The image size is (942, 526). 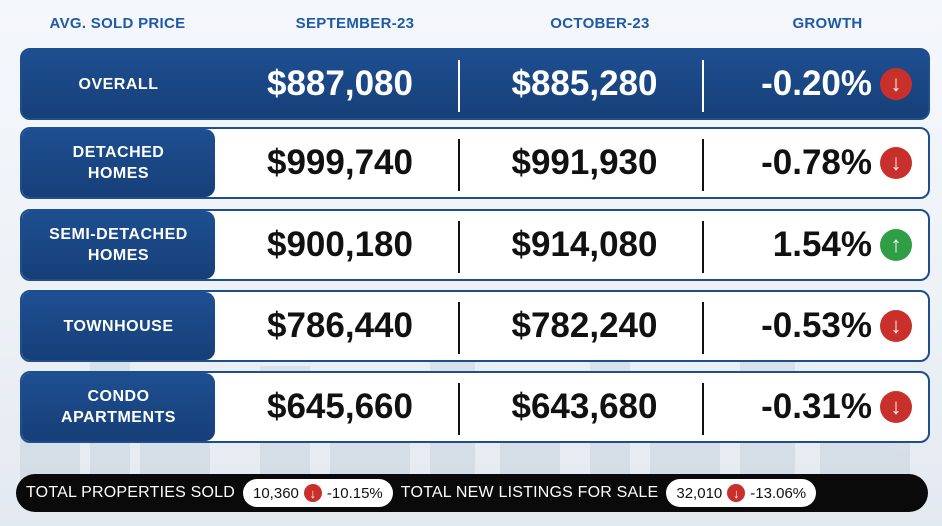 What do you see at coordinates (584, 83) in the screenshot?
I see `october-price: $885,280` at bounding box center [584, 83].